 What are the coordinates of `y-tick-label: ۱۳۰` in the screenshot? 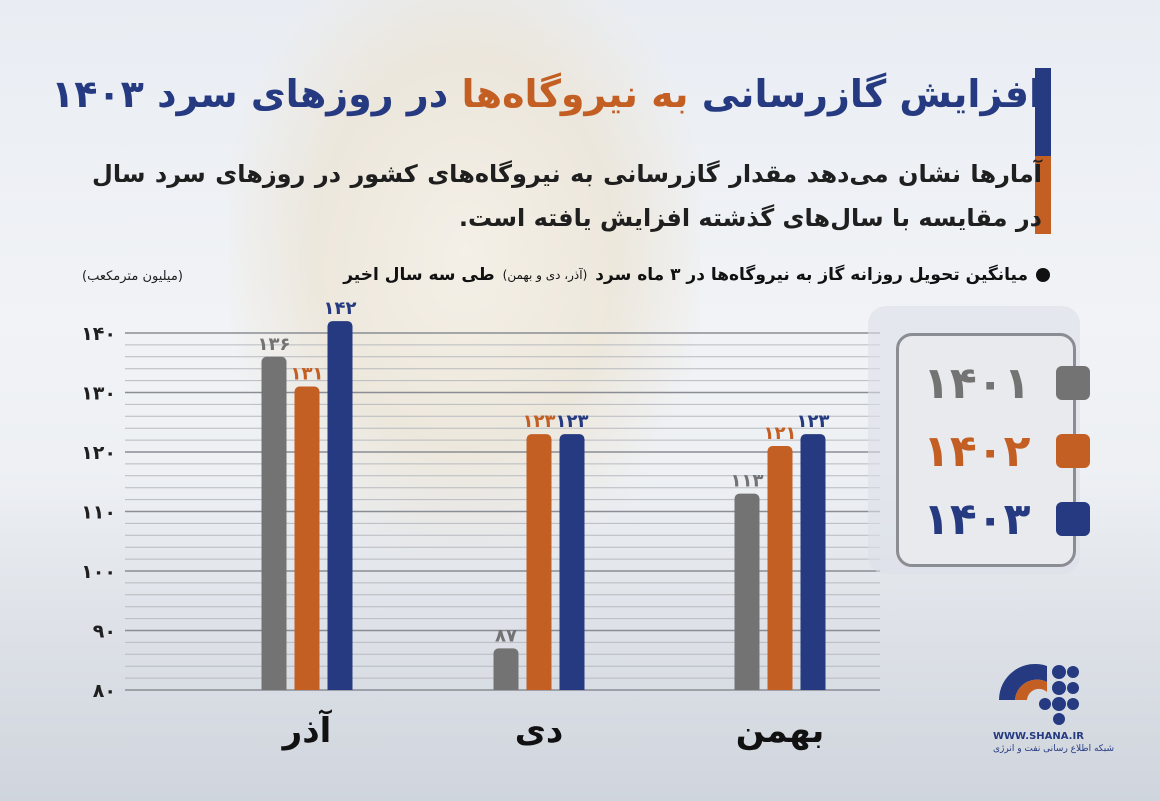 It's located at (98, 394).